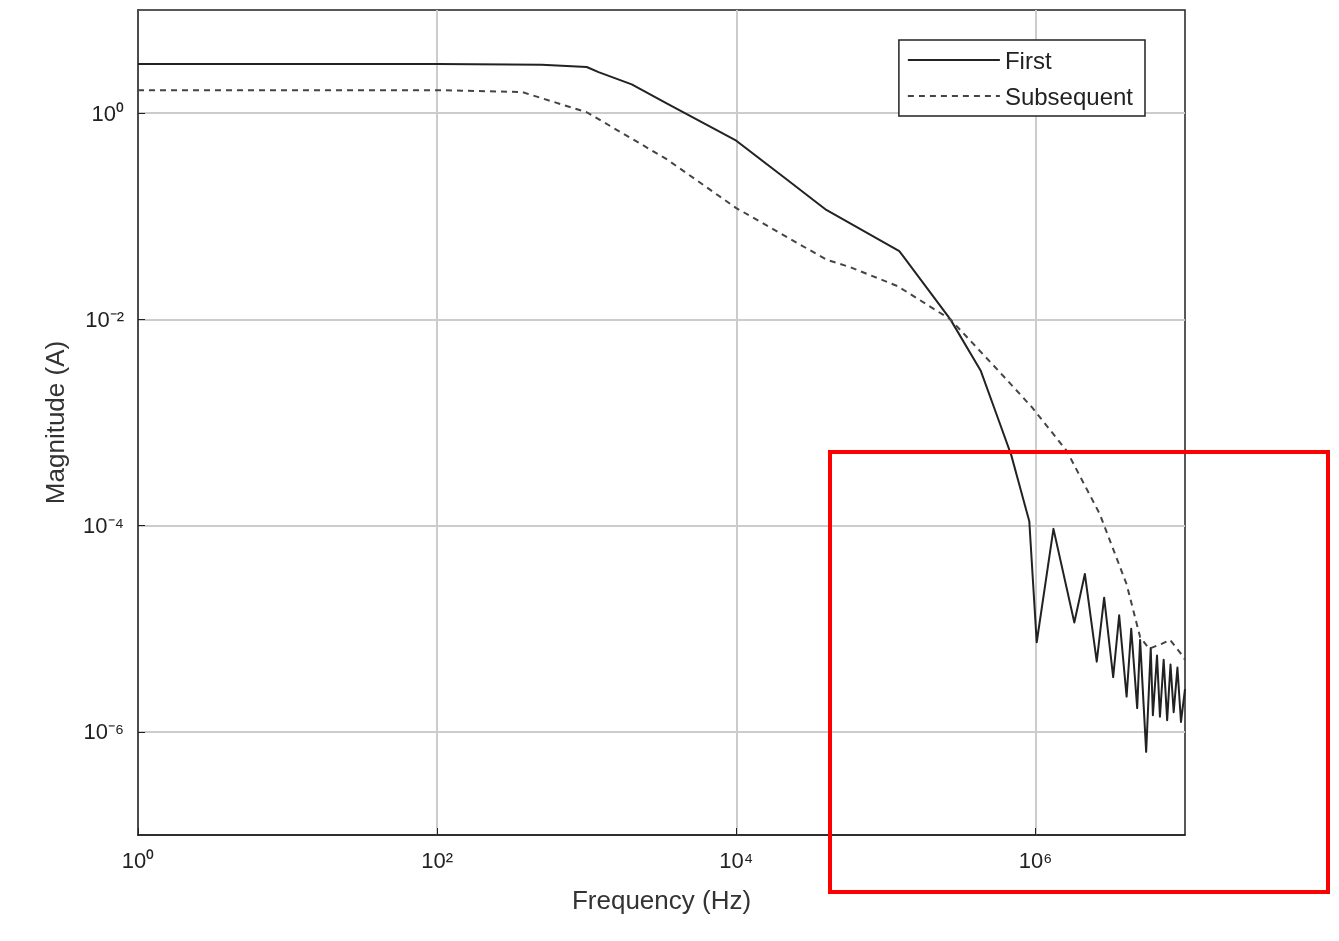 The width and height of the screenshot is (1339, 941). Describe the element at coordinates (437, 860) in the screenshot. I see `x-tick-label: 10²` at that location.